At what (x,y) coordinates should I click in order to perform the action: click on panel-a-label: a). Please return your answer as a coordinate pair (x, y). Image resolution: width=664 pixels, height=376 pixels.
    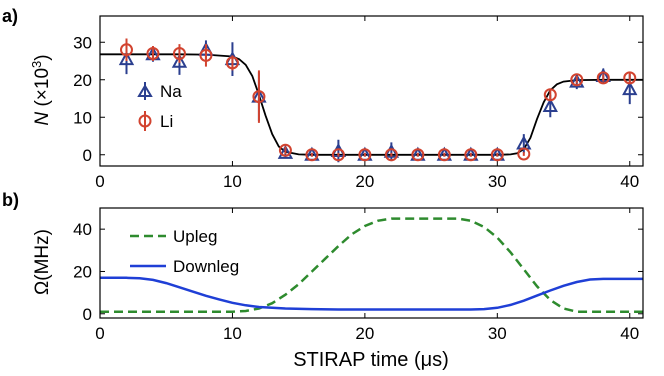
    Looking at the image, I should click on (10, 16).